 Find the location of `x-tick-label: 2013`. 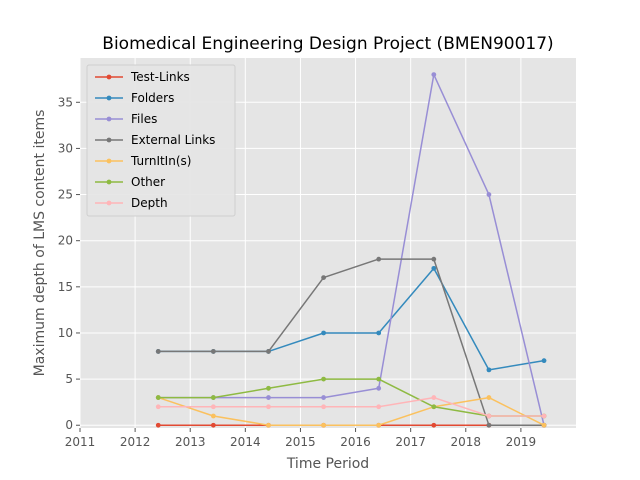

x-tick-label: 2013 is located at coordinates (190, 442).